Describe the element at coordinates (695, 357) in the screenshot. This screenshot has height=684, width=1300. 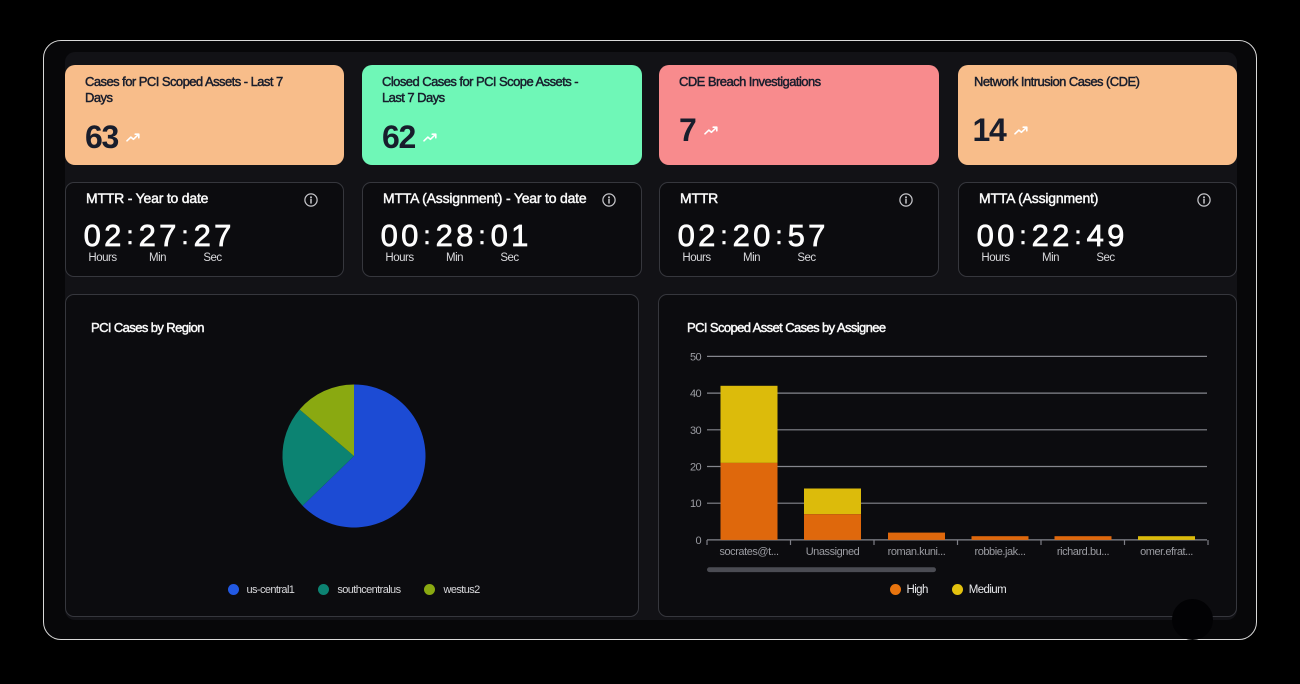
I see `svg-text: 50` at that location.